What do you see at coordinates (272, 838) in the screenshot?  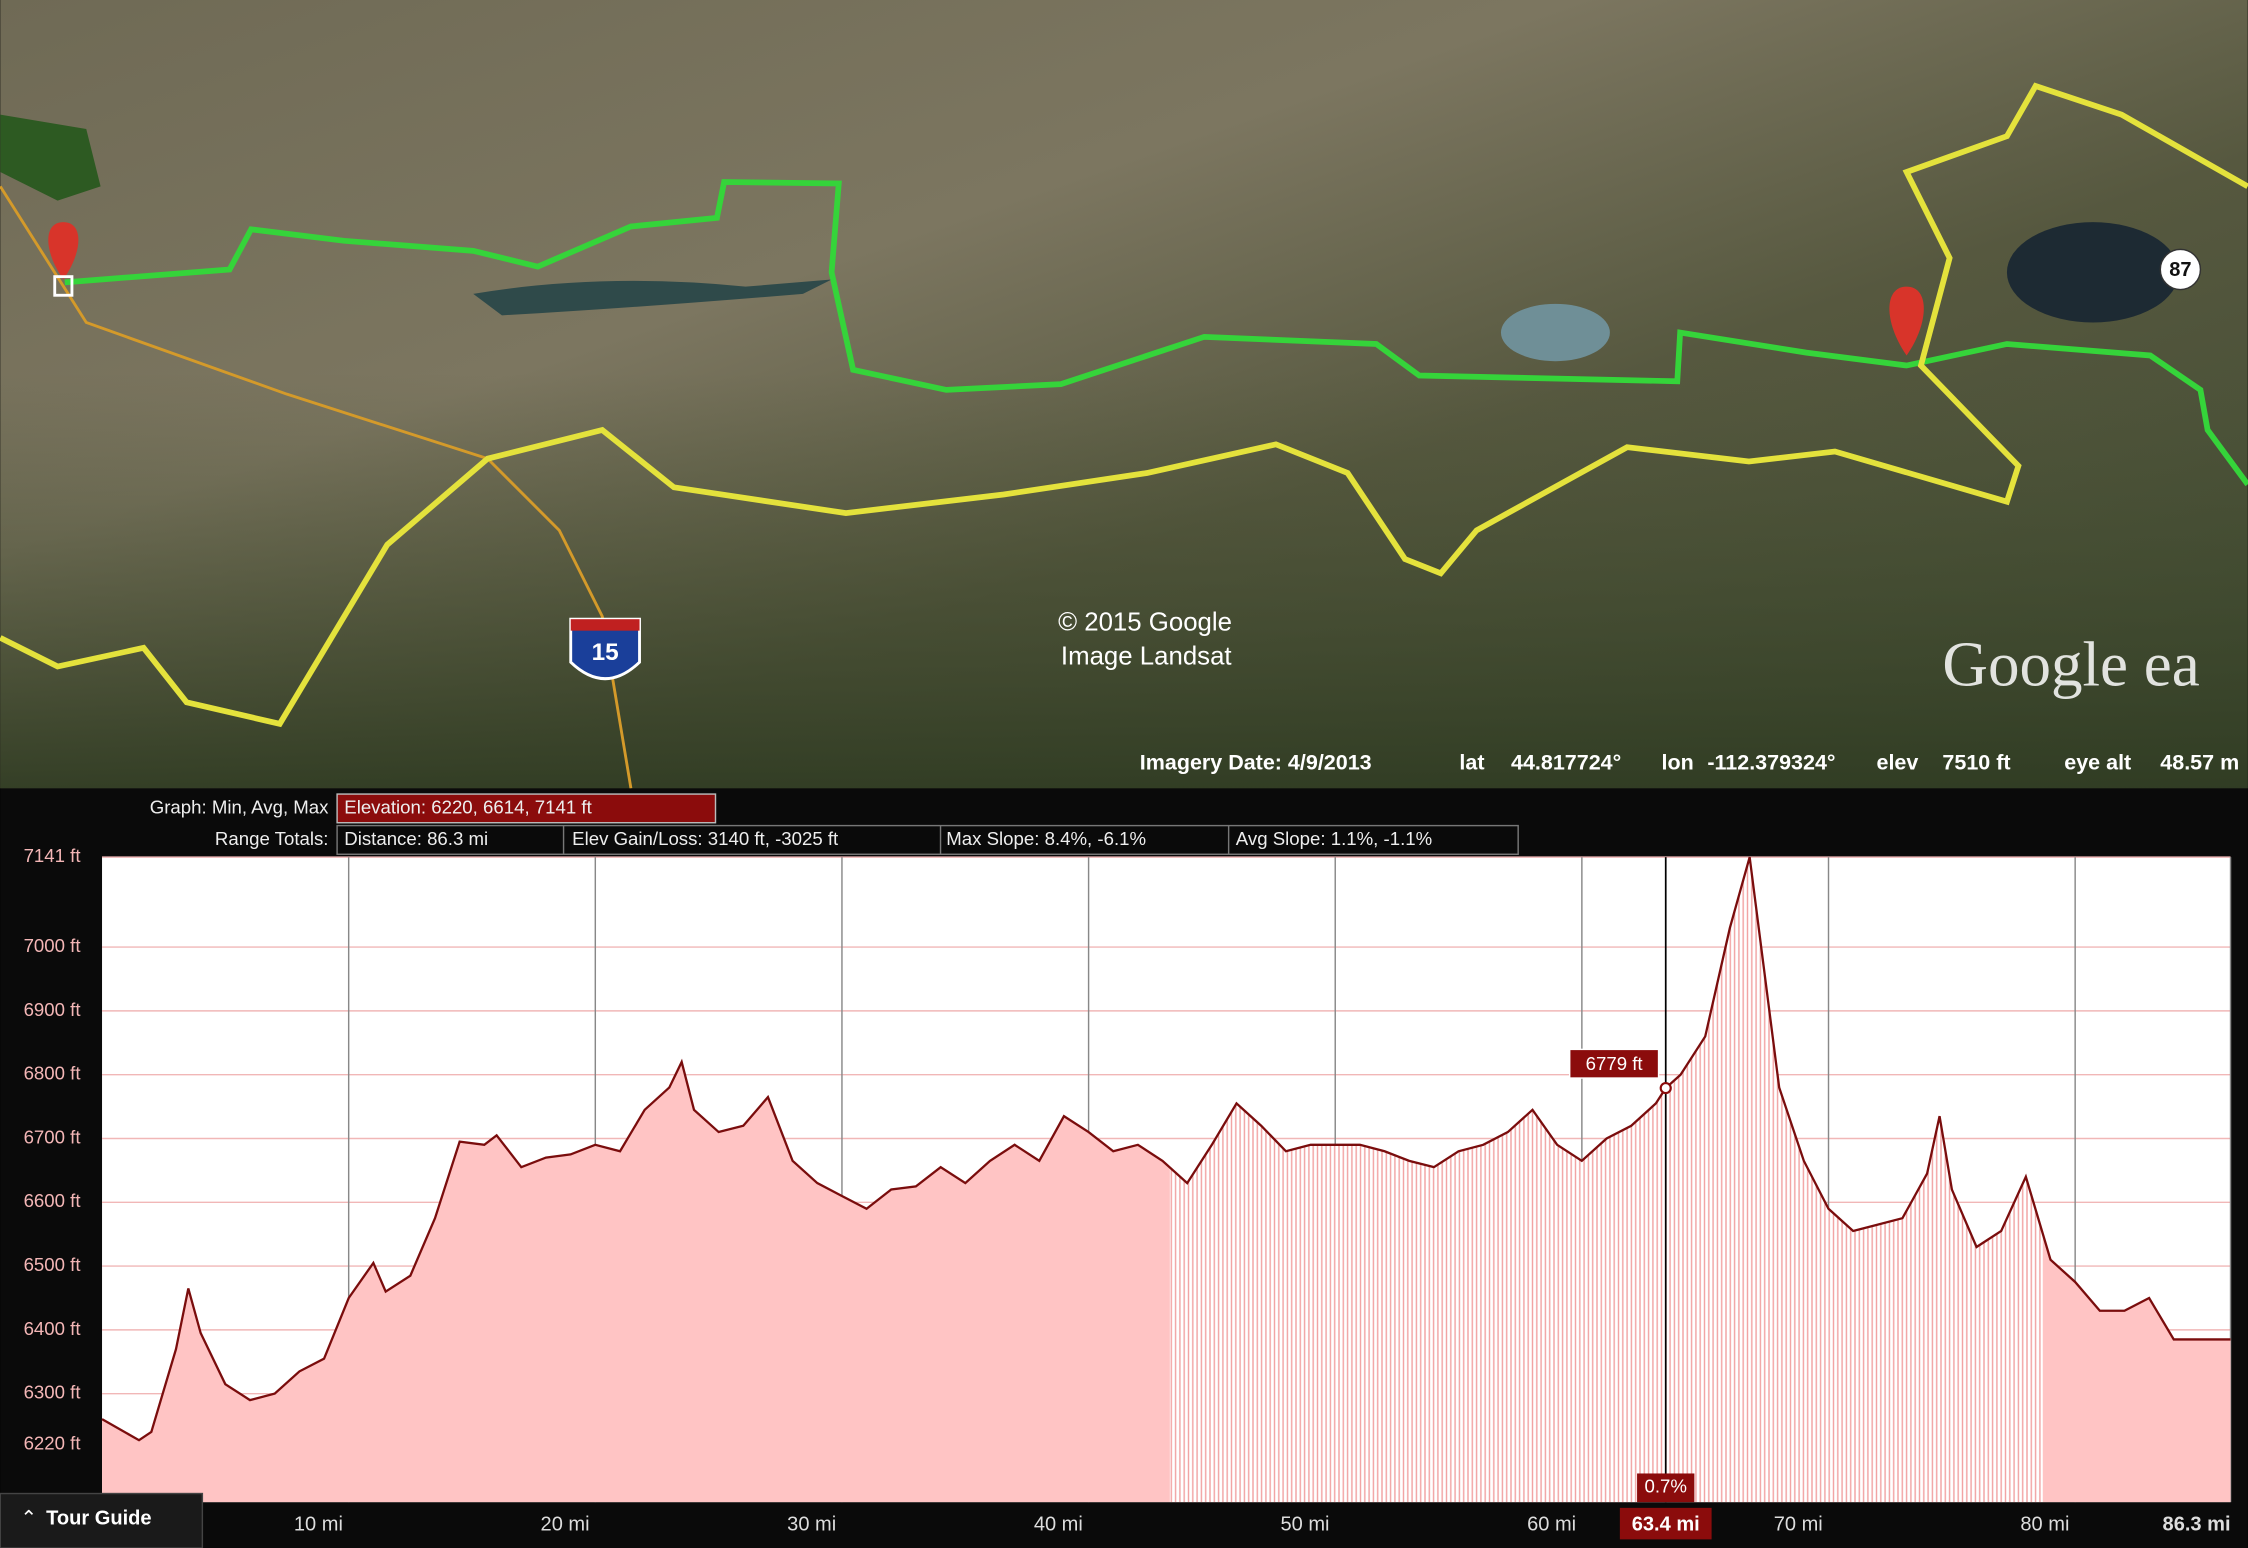 I see `range-label: Range Totals:` at bounding box center [272, 838].